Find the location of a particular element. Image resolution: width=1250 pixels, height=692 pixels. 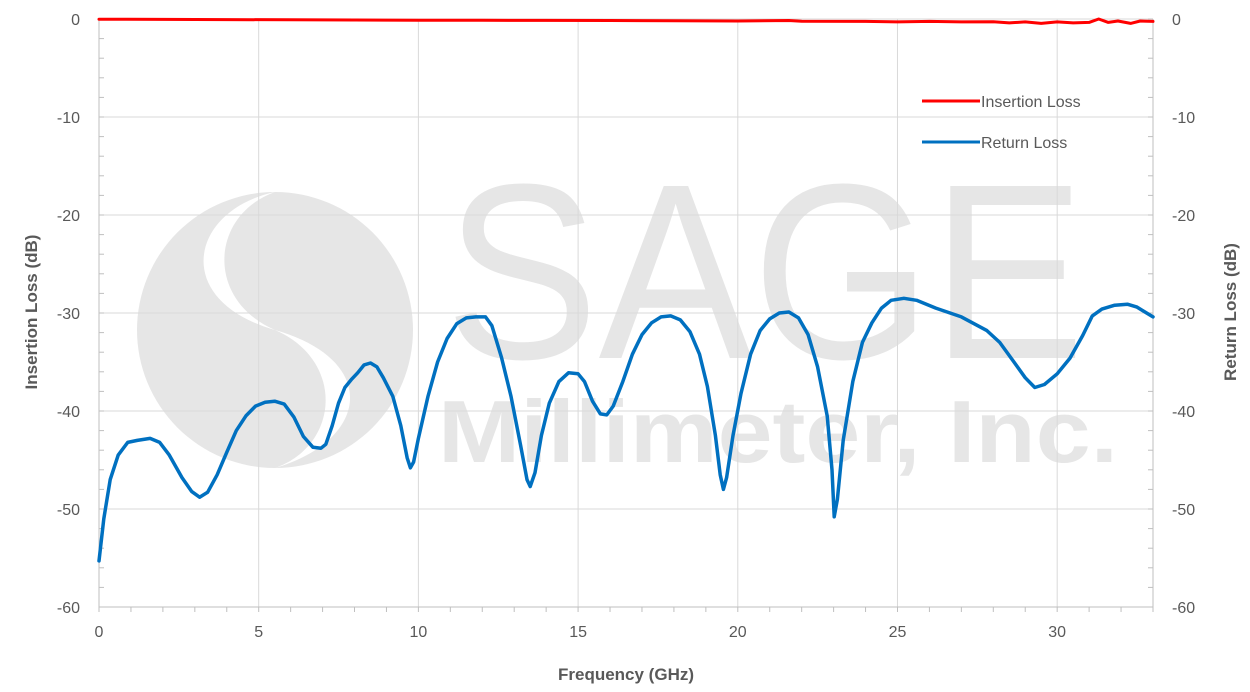

x-tick-label: 0 is located at coordinates (99, 632).